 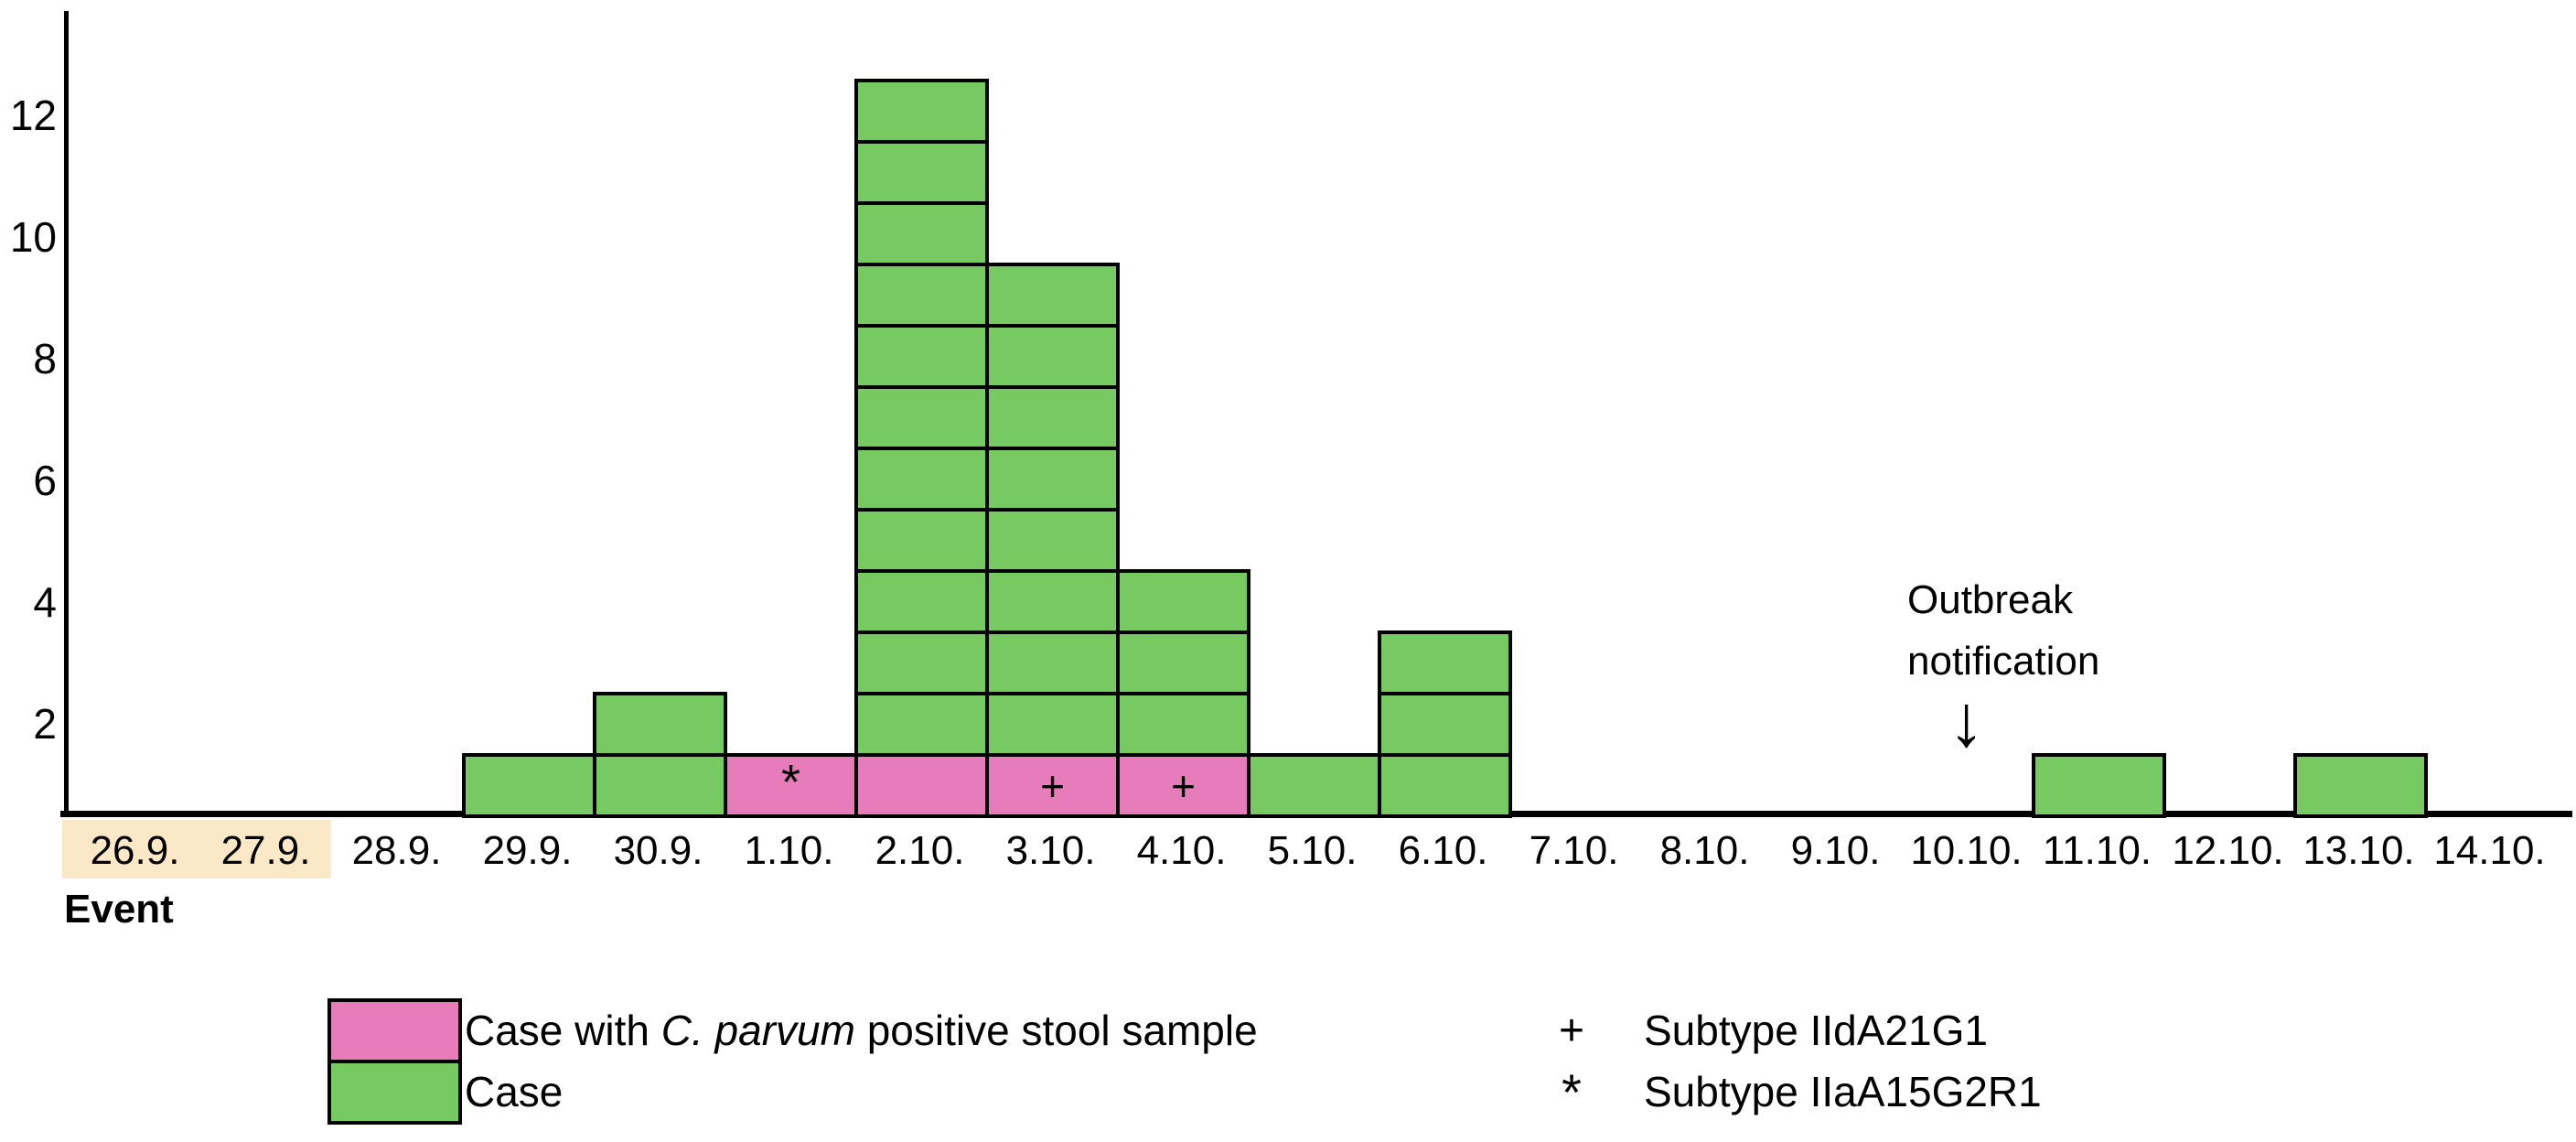 I want to click on x-tick-label: 27.9., so click(x=266, y=850).